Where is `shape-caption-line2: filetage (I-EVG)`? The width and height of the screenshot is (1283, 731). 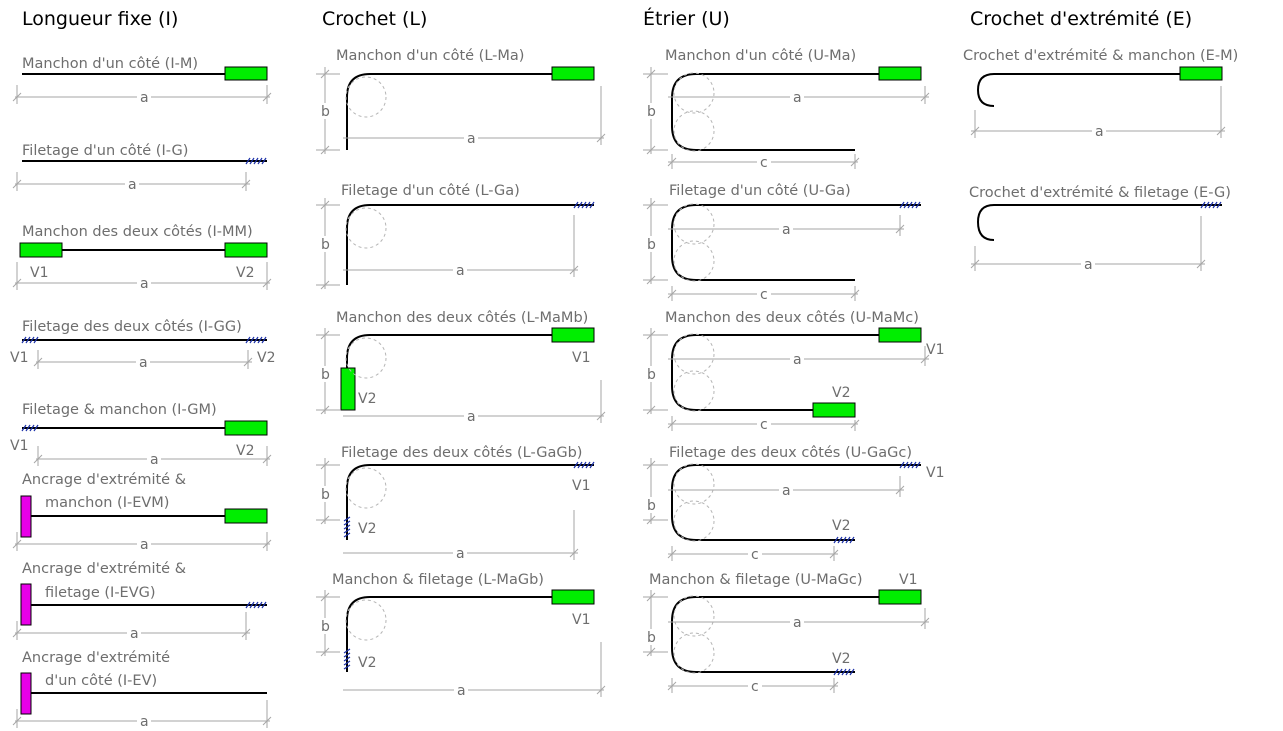
shape-caption-line2: filetage (I-EVG) is located at coordinates (100, 593).